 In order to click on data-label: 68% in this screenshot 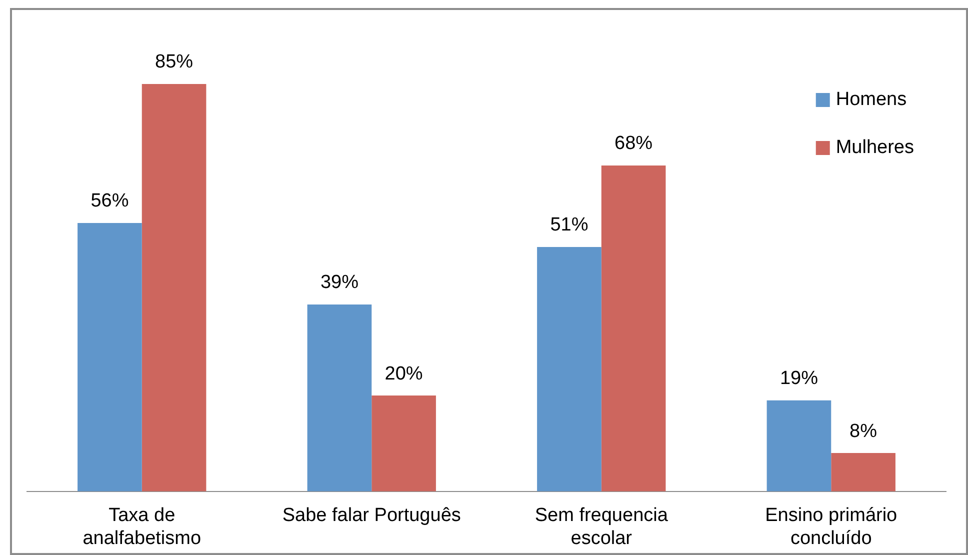, I will do `click(633, 143)`.